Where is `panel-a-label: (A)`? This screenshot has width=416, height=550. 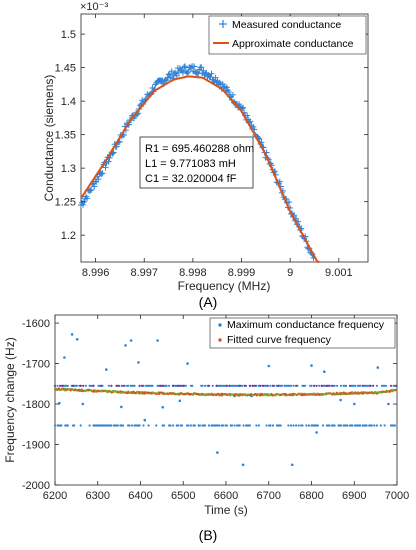
panel-a-label: (A) is located at coordinates (208, 302).